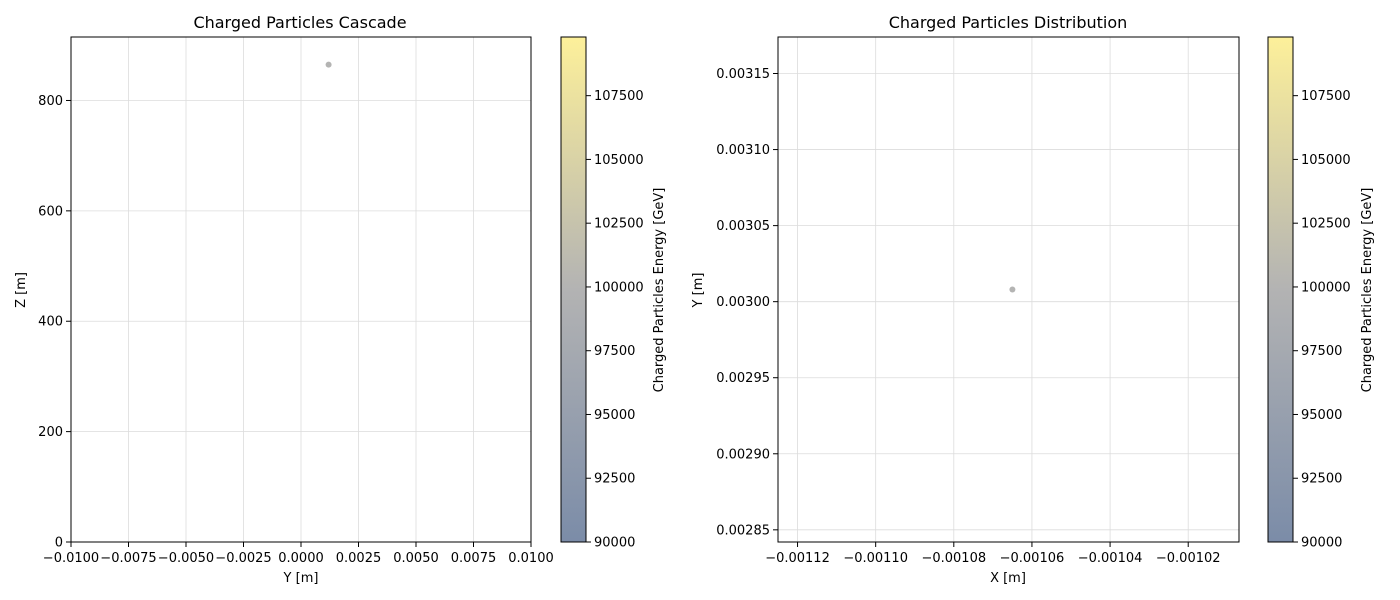 The height and width of the screenshot is (600, 1400). Describe the element at coordinates (875, 558) in the screenshot. I see `x-tick-label: −0.00110` at that location.